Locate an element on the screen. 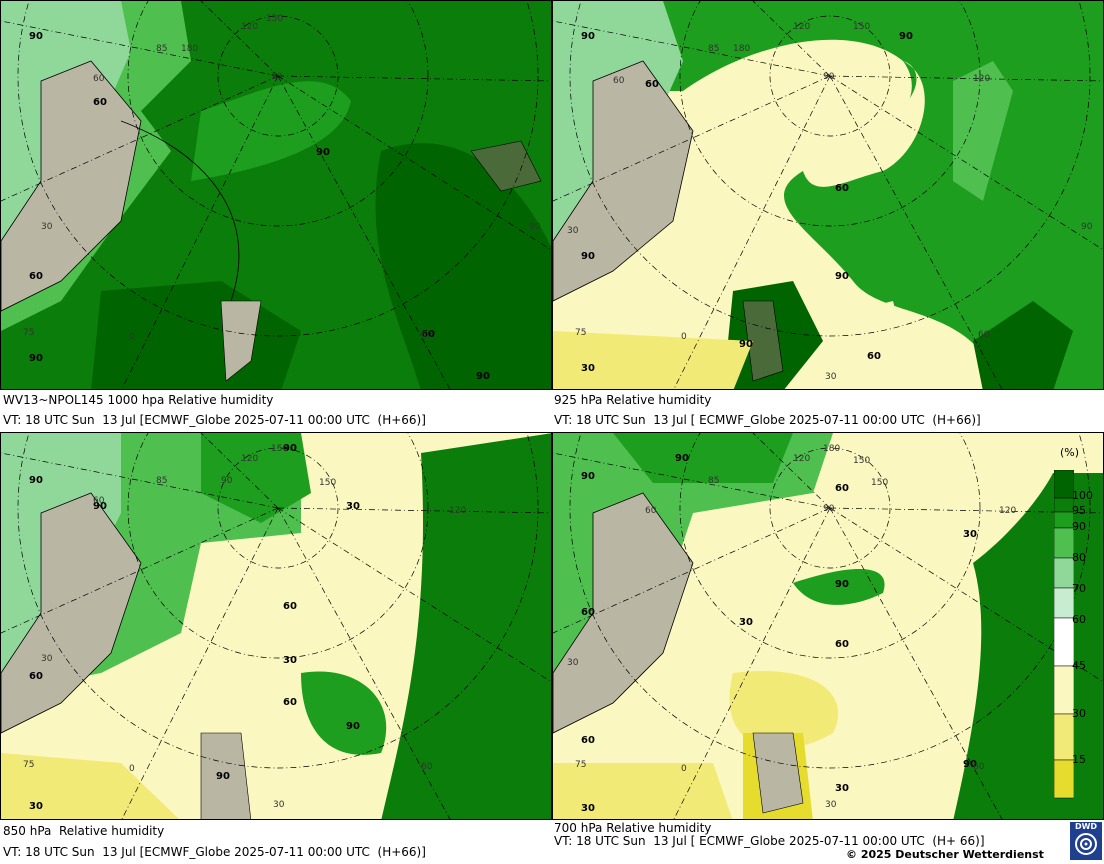 The height and width of the screenshot is (864, 1104). legend-tick: 30 is located at coordinates (1079, 713).